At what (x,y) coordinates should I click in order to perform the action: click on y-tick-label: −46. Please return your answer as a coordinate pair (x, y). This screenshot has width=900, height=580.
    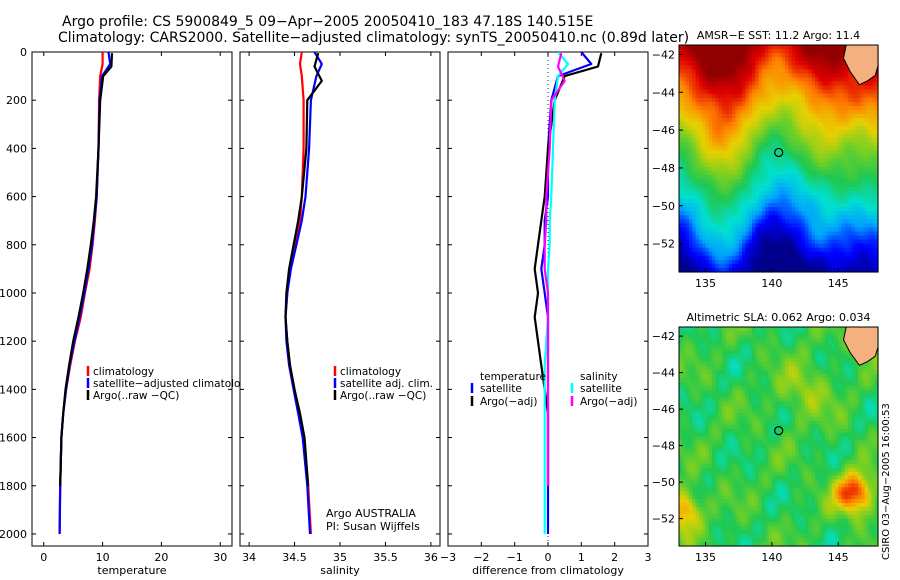
    Looking at the image, I should click on (663, 130).